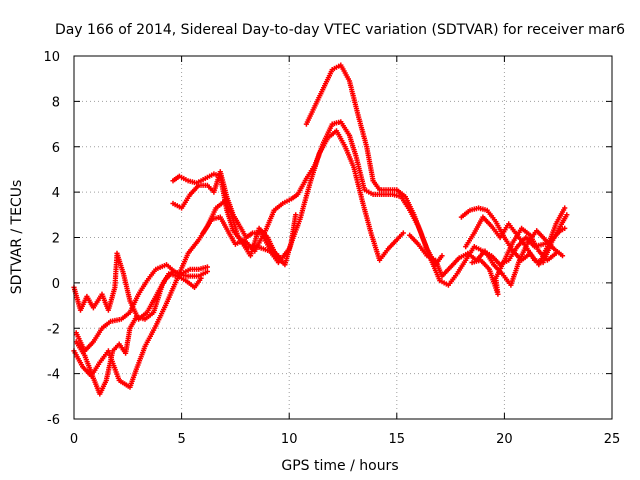 Image resolution: width=640 pixels, height=480 pixels. I want to click on y-tick-label: 10, so click(51, 57).